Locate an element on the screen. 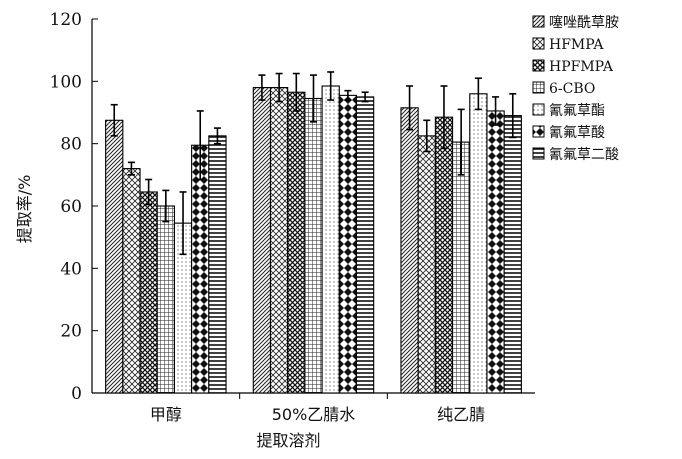  legend-label: HPFMPA is located at coordinates (581, 67).